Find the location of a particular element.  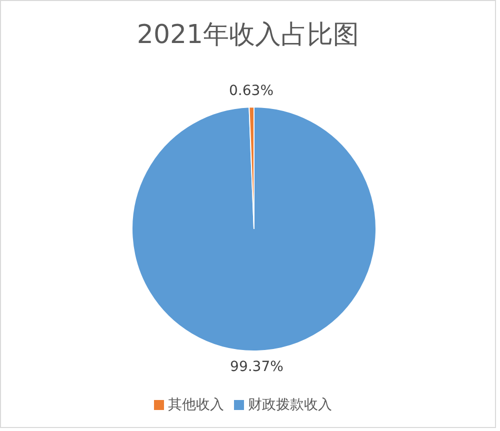

data-label: 0.63% is located at coordinates (251, 91).